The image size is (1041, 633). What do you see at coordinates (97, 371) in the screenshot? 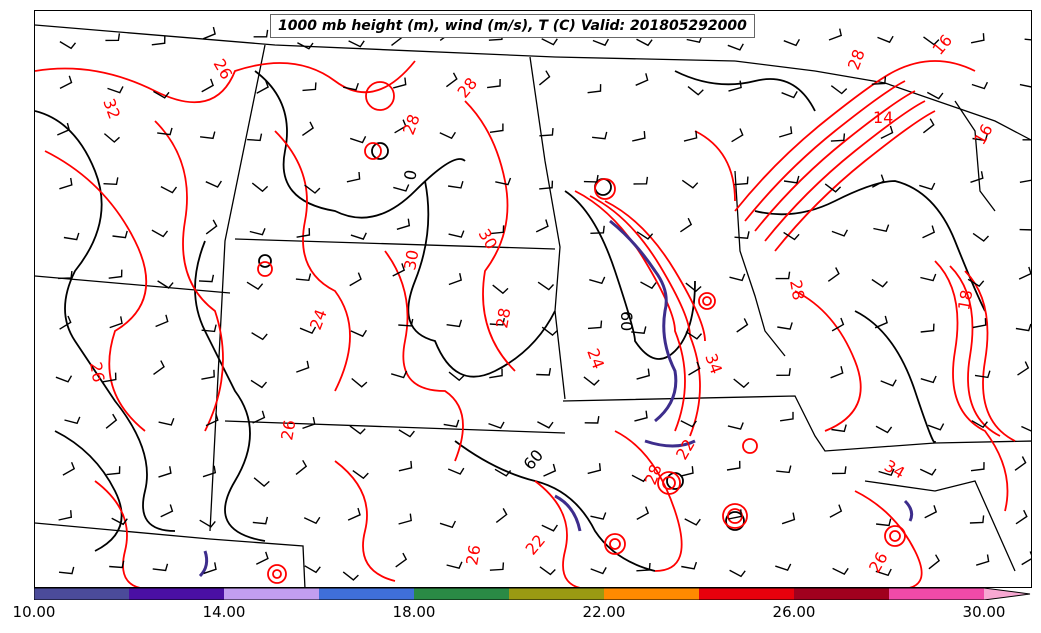
I see `temp-label: 26` at bounding box center [97, 371].